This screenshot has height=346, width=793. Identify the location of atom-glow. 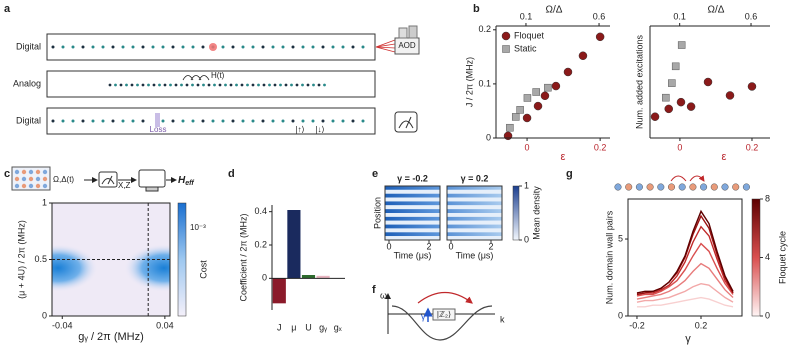
(213, 47).